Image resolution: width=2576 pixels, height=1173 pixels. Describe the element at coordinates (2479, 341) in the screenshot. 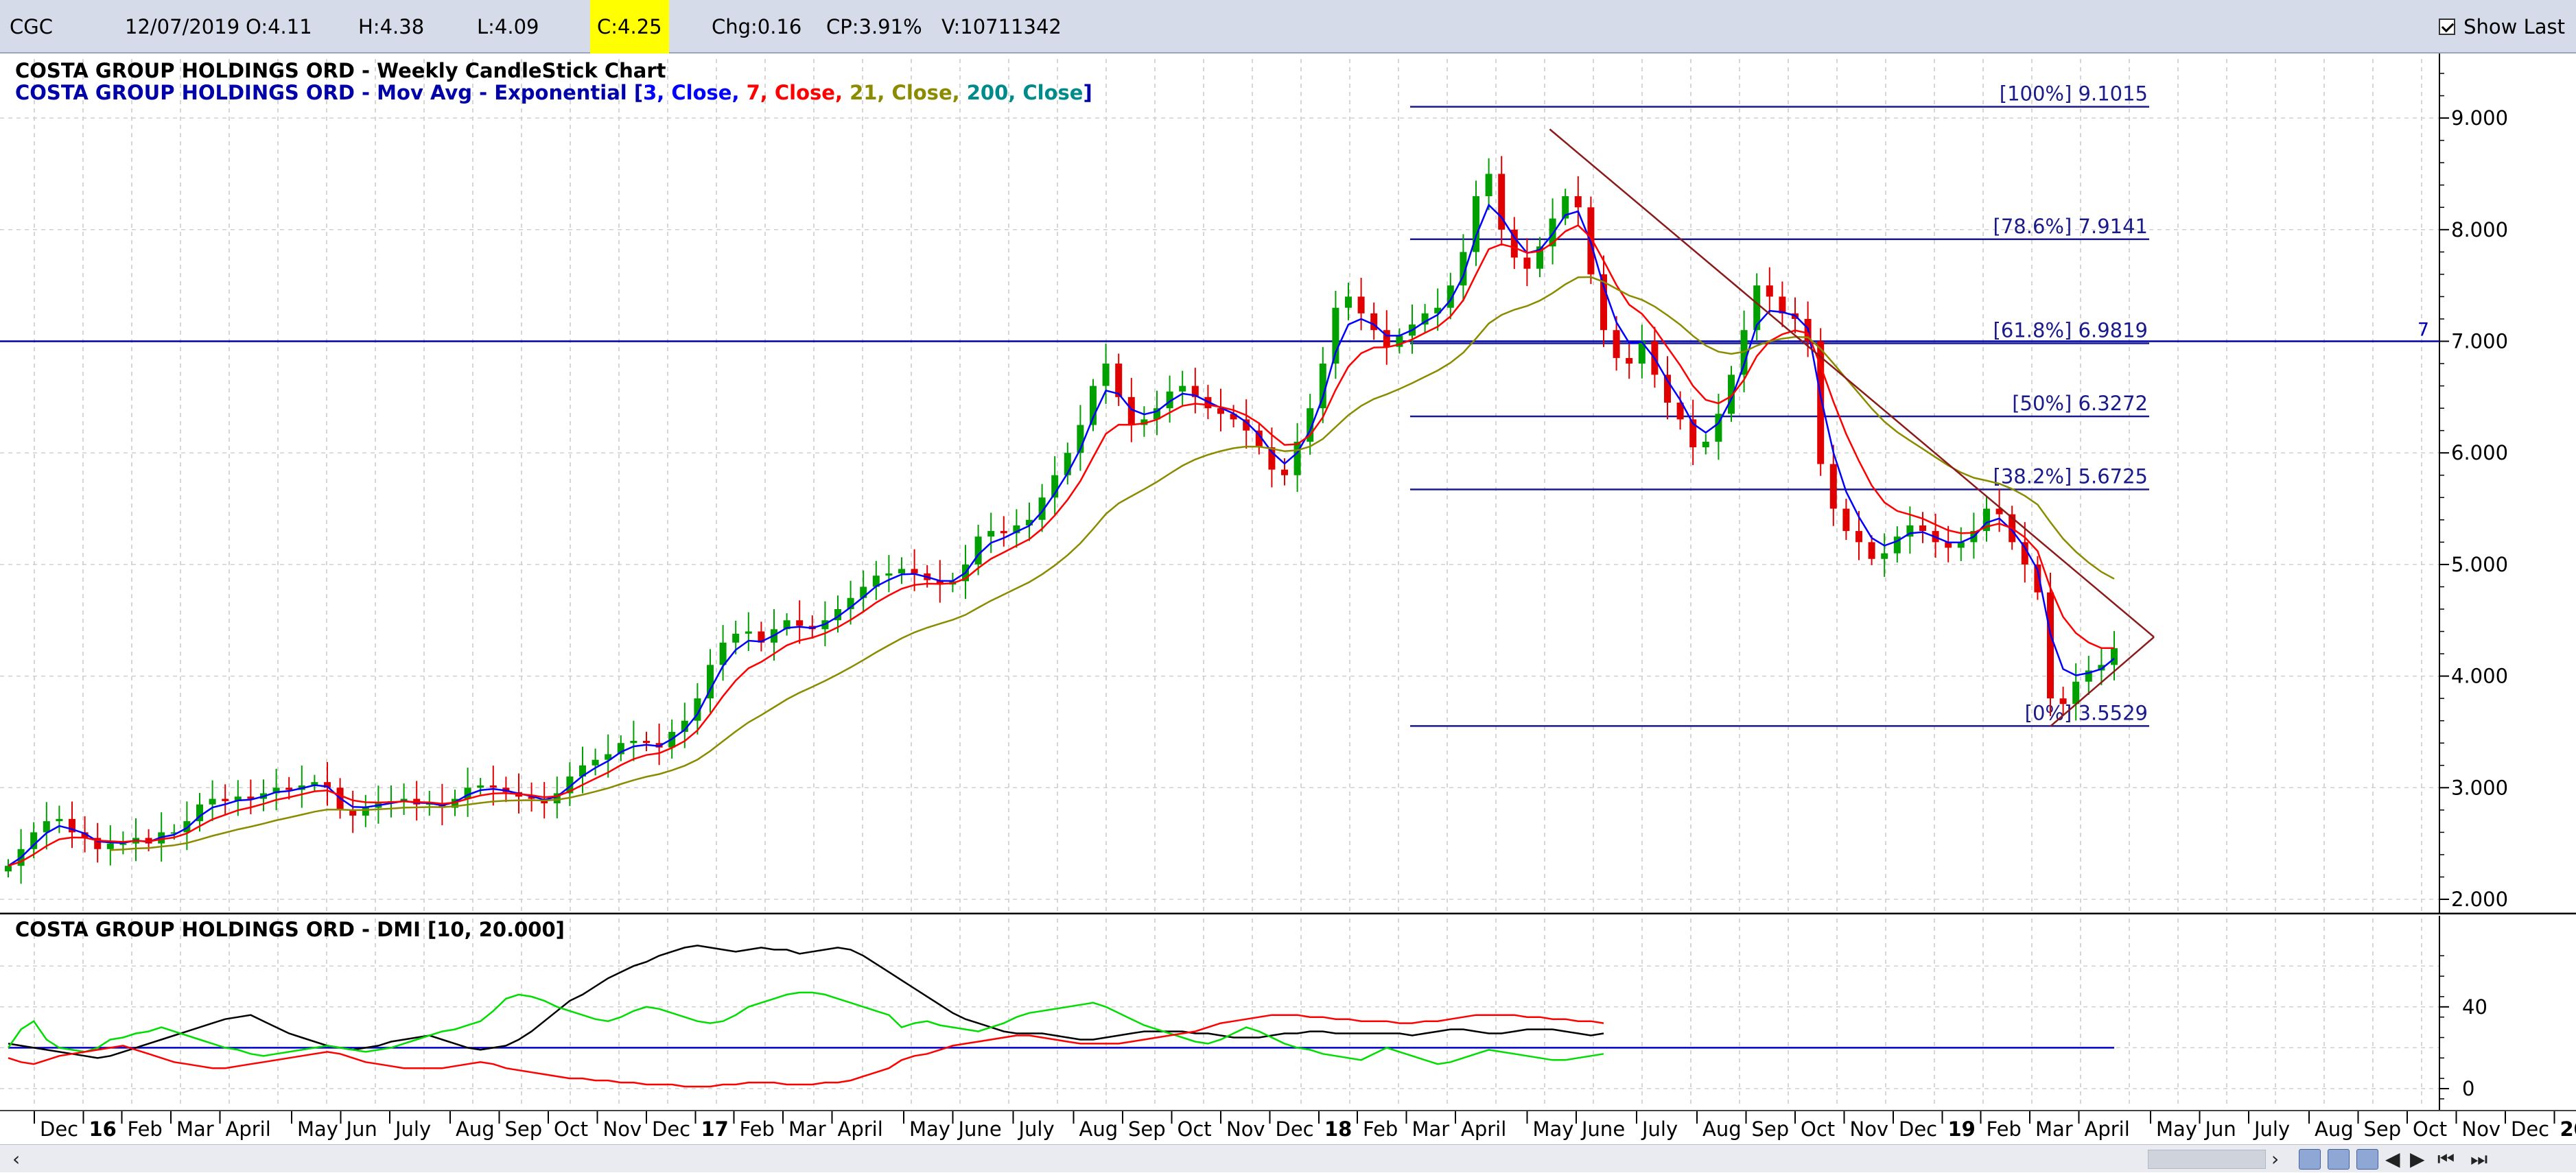

I see `price-y-tick-label: 7.000` at that location.